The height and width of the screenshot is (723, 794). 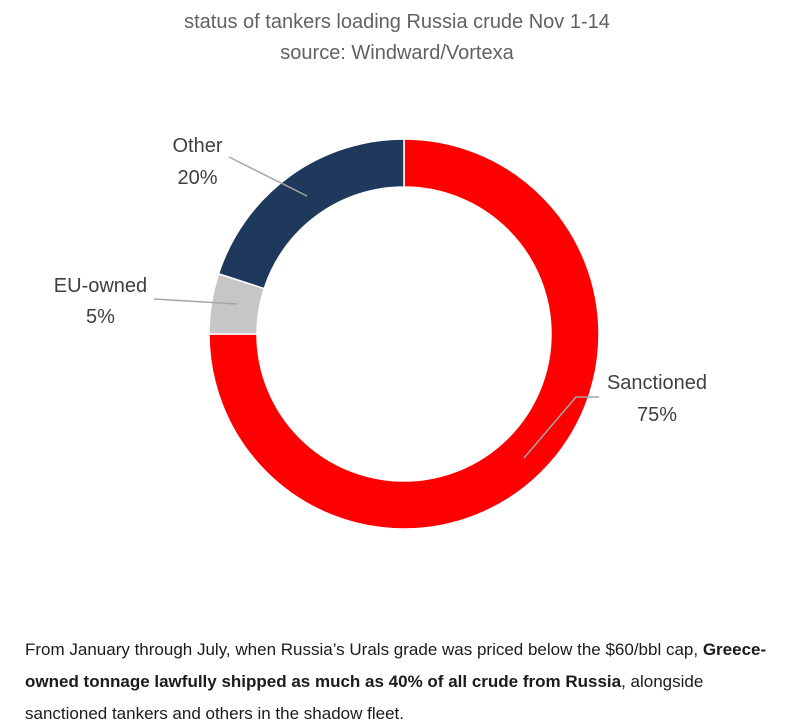 I want to click on label-eu-owned-value: 5%, so click(x=100, y=317).